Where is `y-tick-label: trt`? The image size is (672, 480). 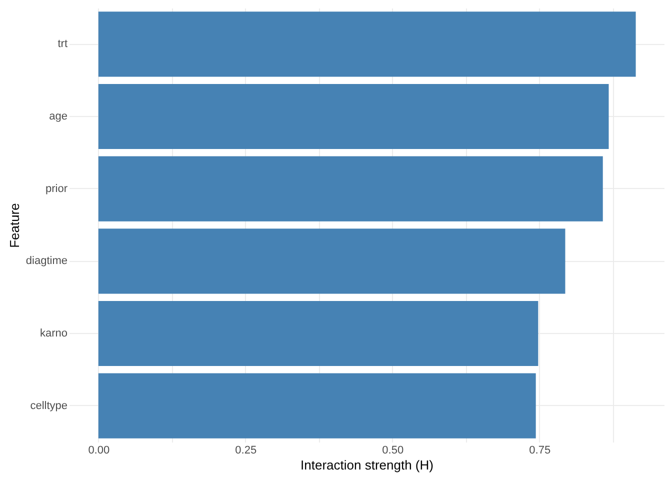 y-tick-label: trt is located at coordinates (63, 44).